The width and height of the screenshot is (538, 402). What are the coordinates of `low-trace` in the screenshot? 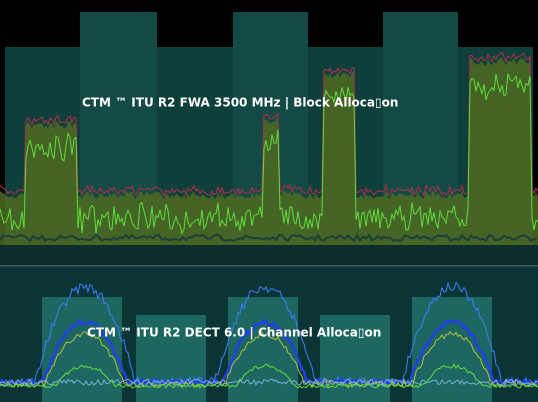 It's located at (269, 376).